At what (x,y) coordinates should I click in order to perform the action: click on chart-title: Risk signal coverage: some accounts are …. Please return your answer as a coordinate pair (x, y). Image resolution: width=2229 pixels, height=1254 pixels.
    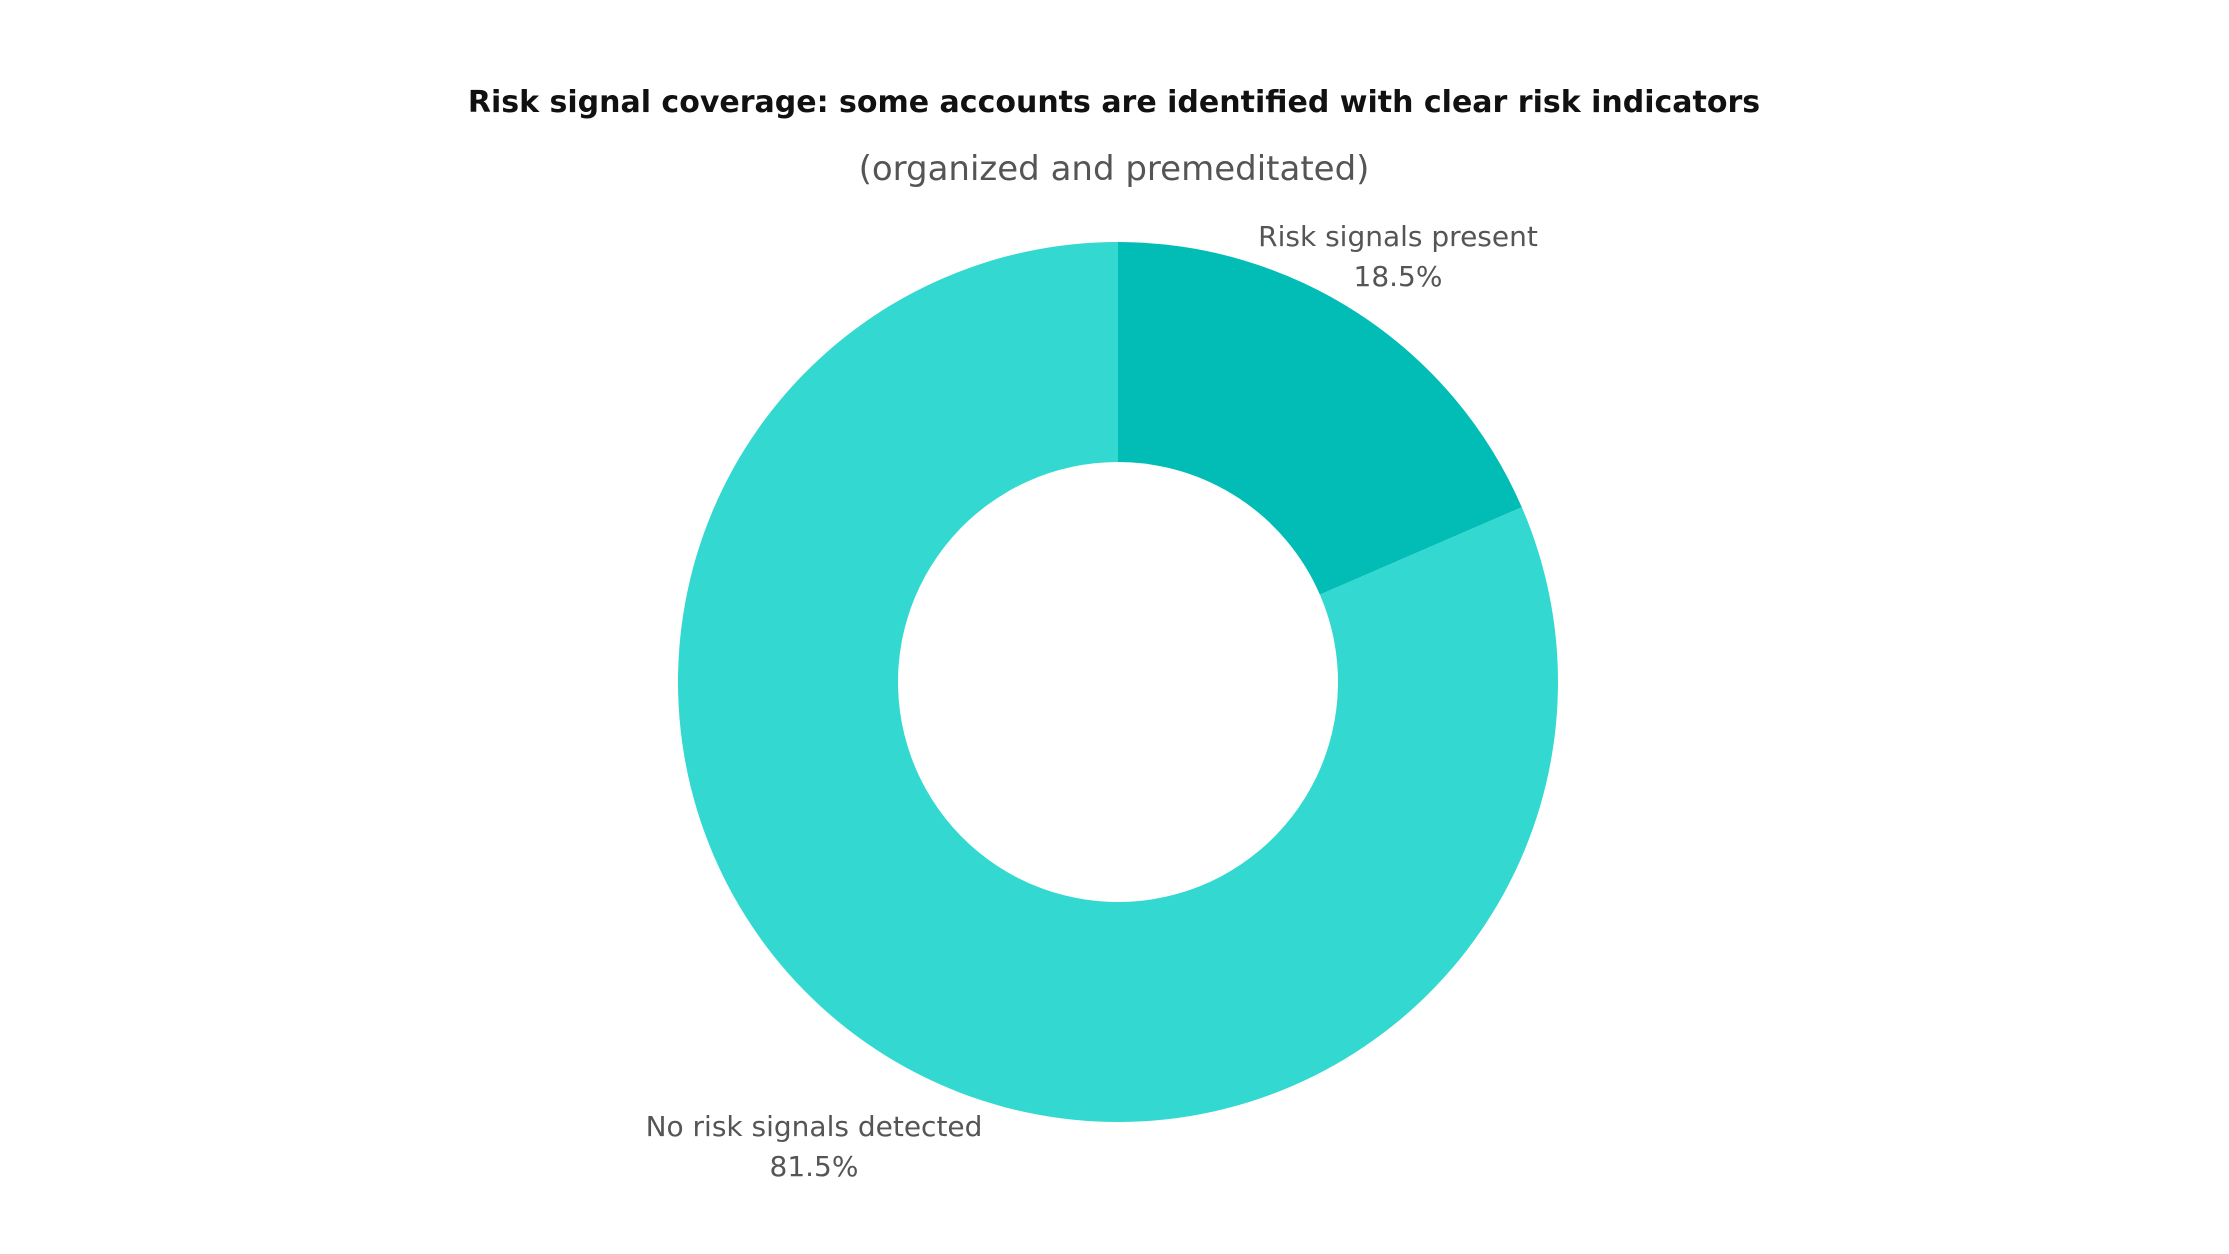
    Looking at the image, I should click on (1114, 102).